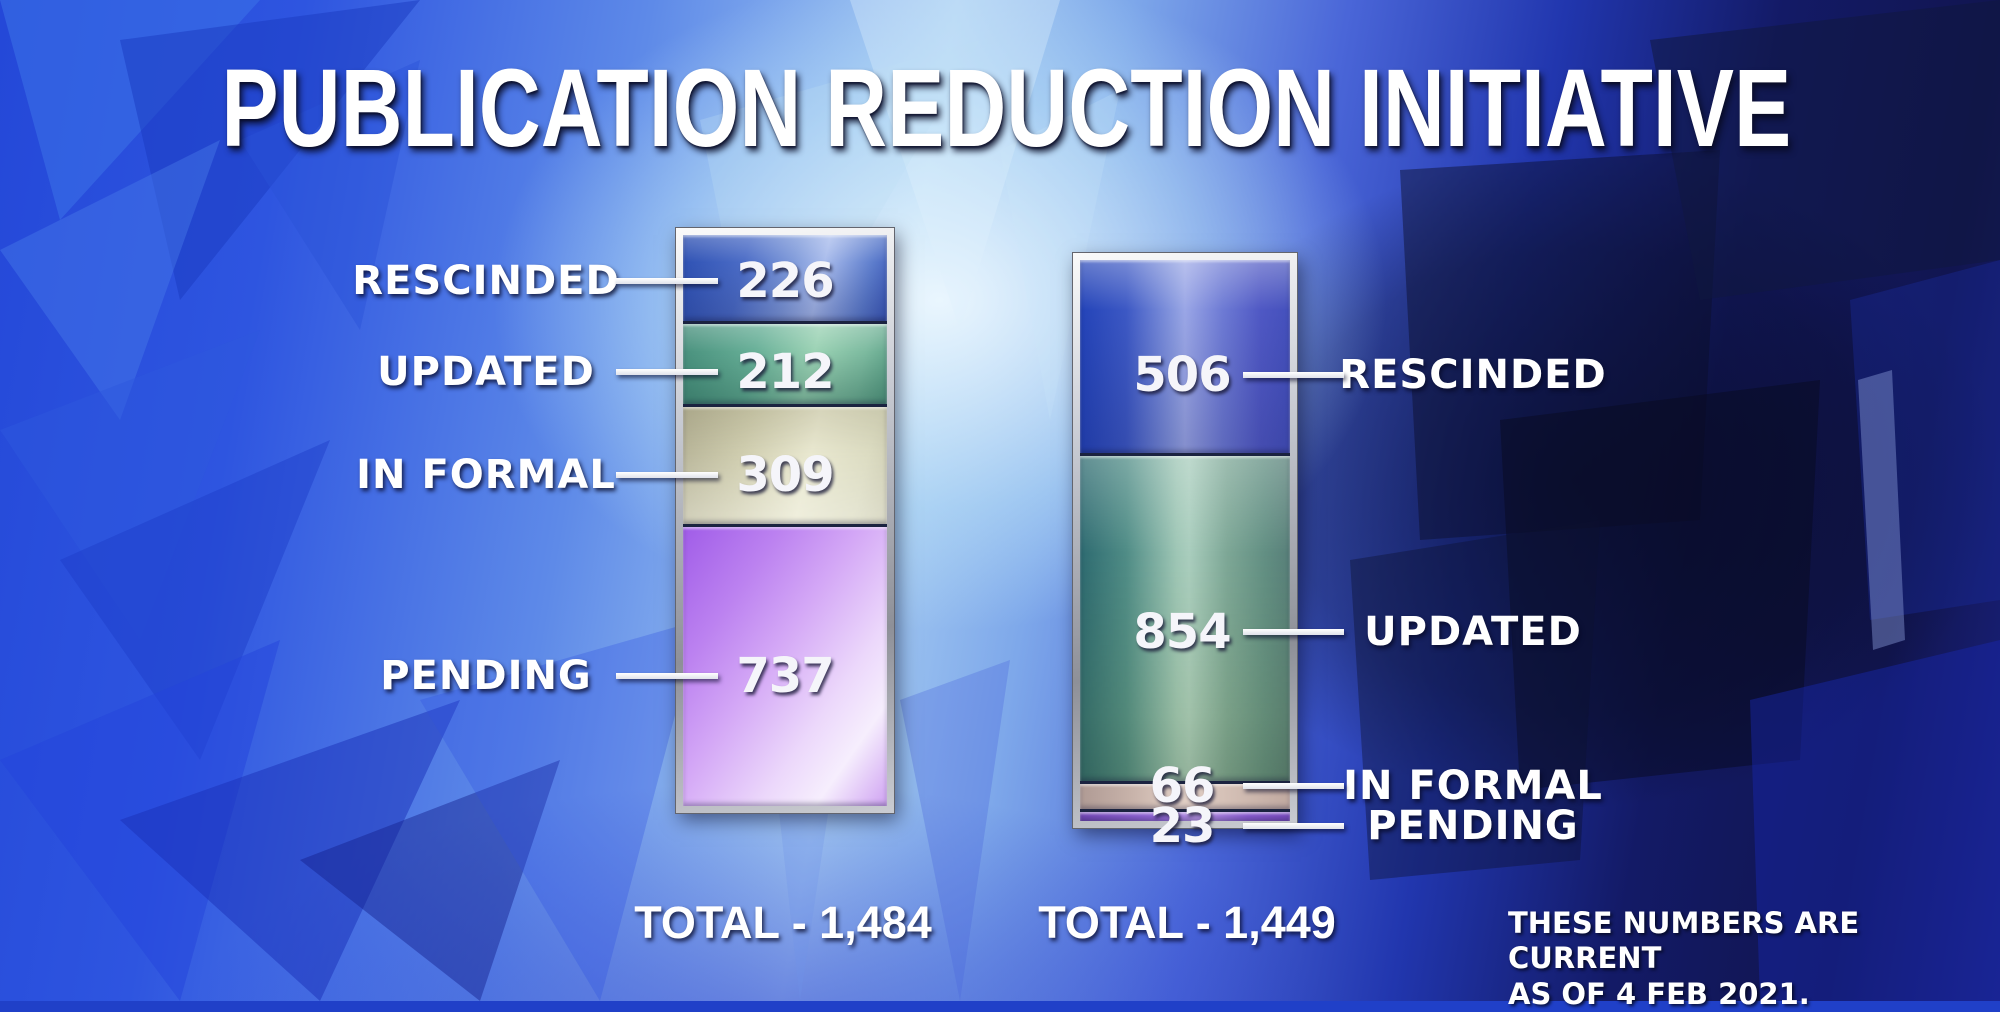 The height and width of the screenshot is (1012, 2000). I want to click on segment-value: 66, so click(1182, 785).